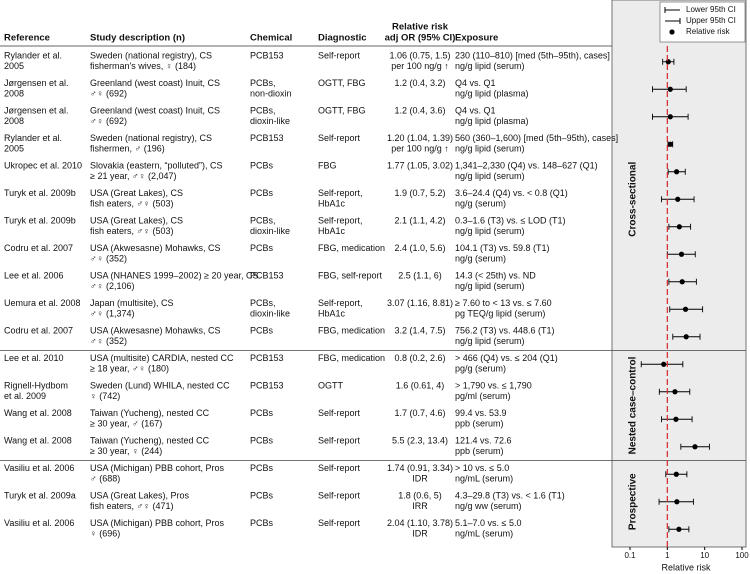 Image resolution: width=750 pixels, height=574 pixels. What do you see at coordinates (420, 523) in the screenshot?
I see `cell: 2.04 (1.10, 3.78)` at bounding box center [420, 523].